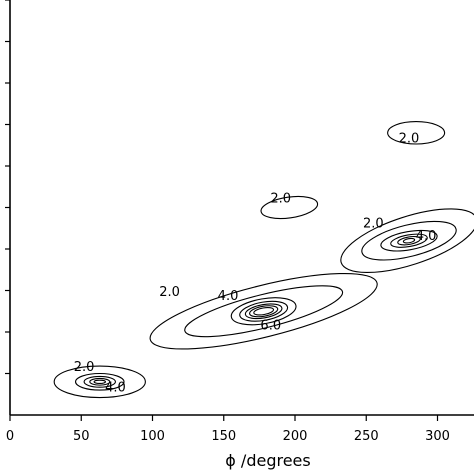 The image size is (474, 474). What do you see at coordinates (81, 436) in the screenshot?
I see `x-tick-label: 50` at bounding box center [81, 436].